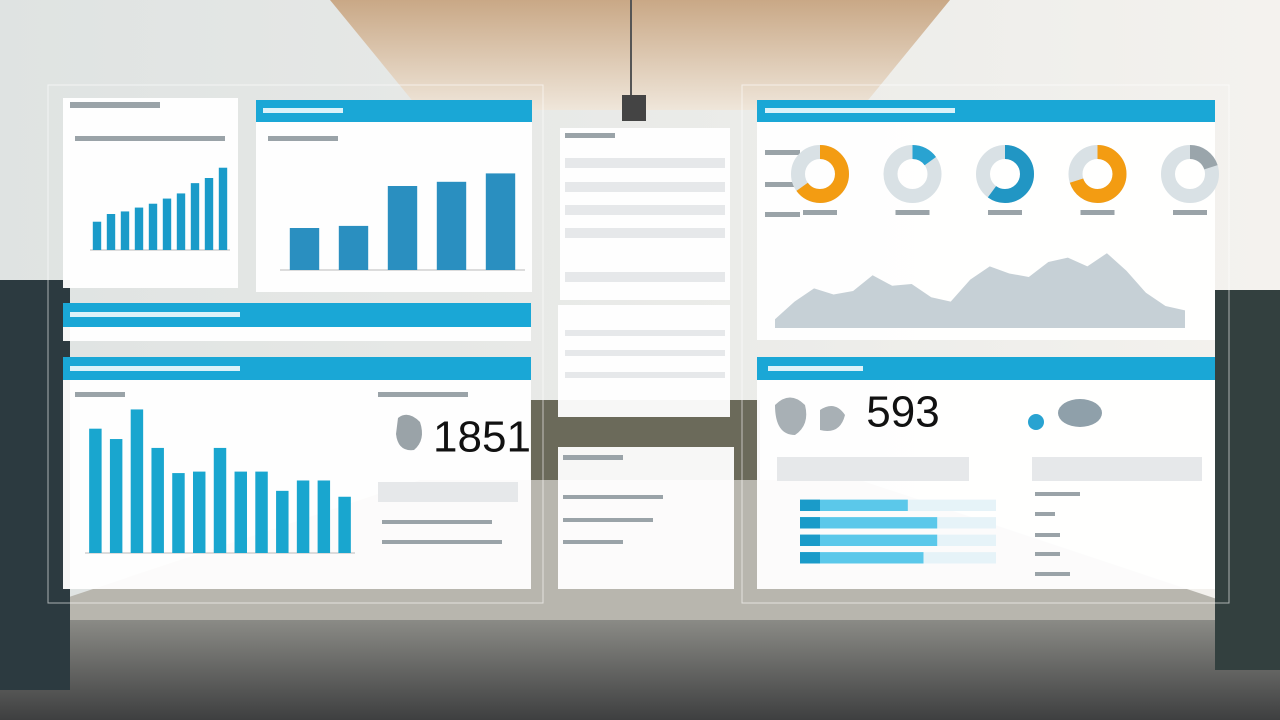  I want to click on shelf-right, so click(1247, 480).